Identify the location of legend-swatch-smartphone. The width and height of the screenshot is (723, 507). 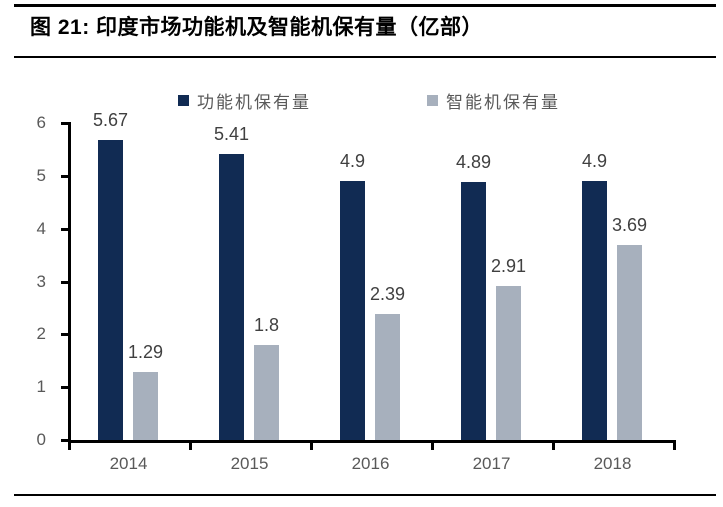
(432, 100).